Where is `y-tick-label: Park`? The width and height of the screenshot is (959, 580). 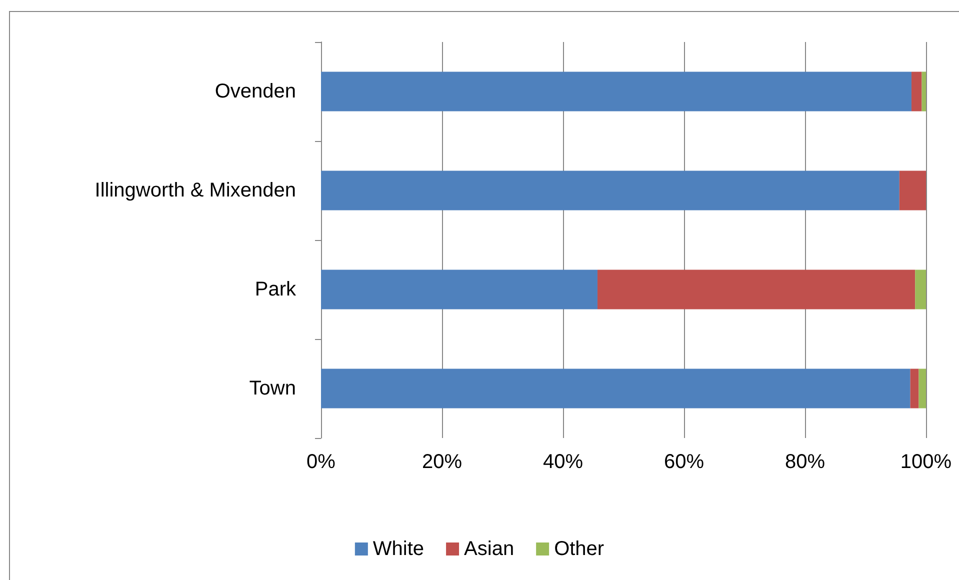
y-tick-label: Park is located at coordinates (275, 289).